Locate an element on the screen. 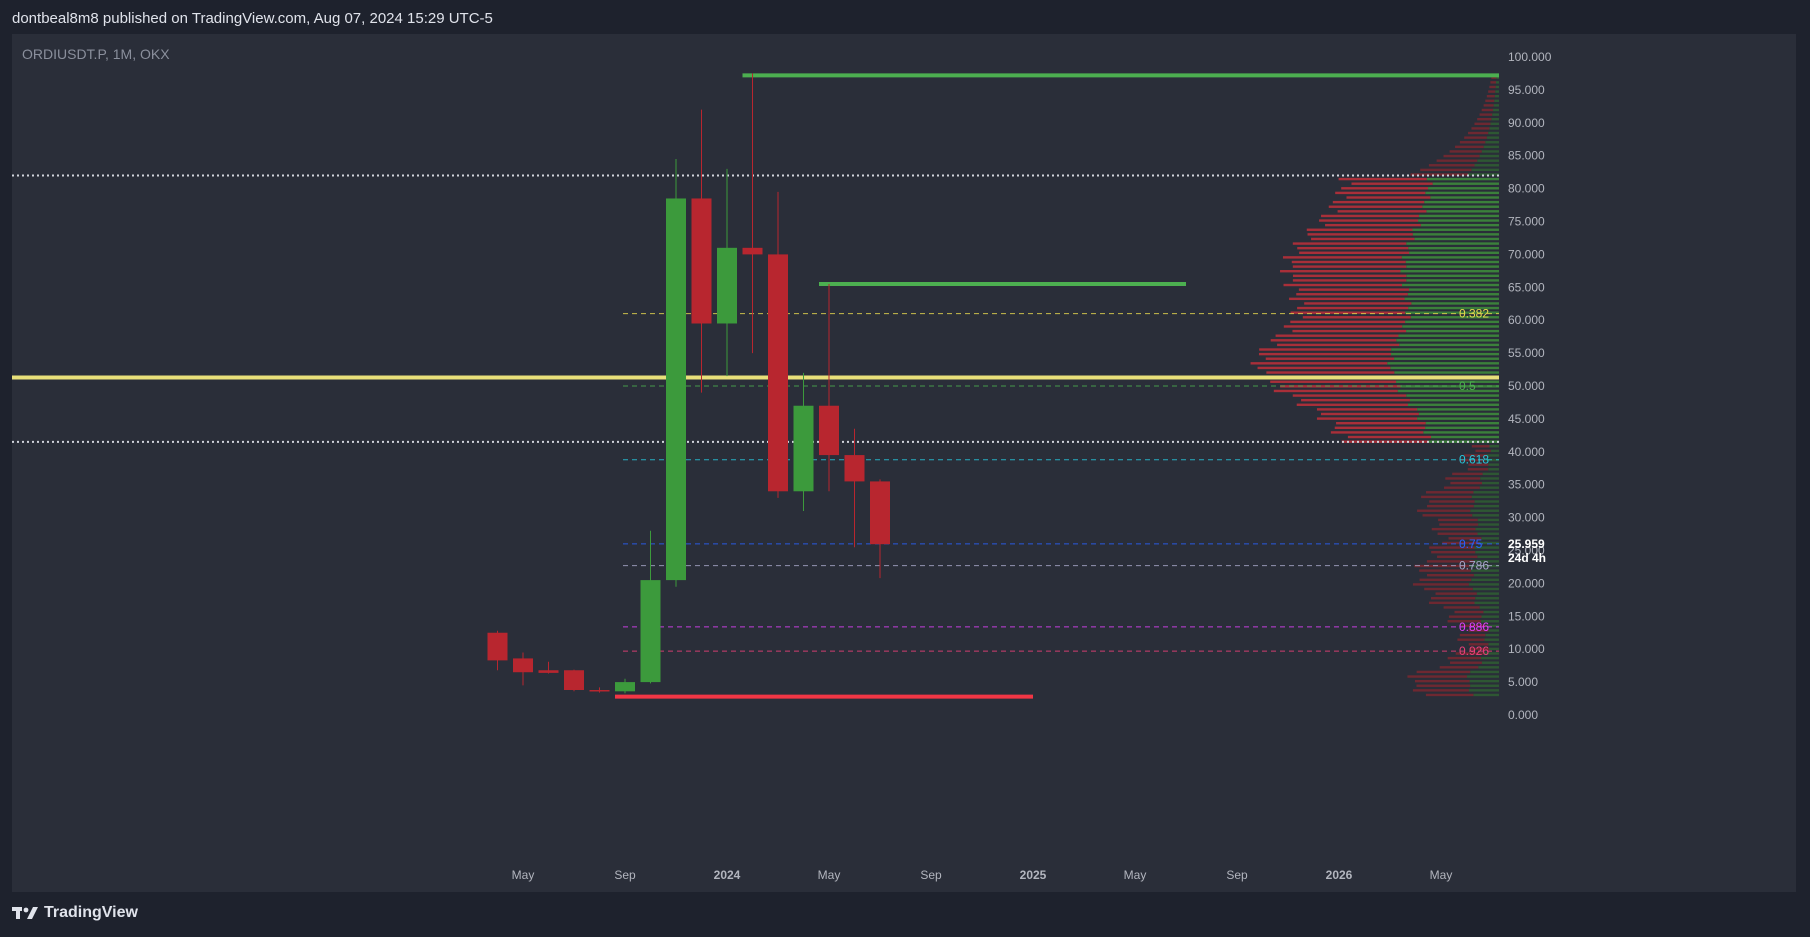 The width and height of the screenshot is (1810, 937). price-tick-label: 85.000 is located at coordinates (1526, 156).